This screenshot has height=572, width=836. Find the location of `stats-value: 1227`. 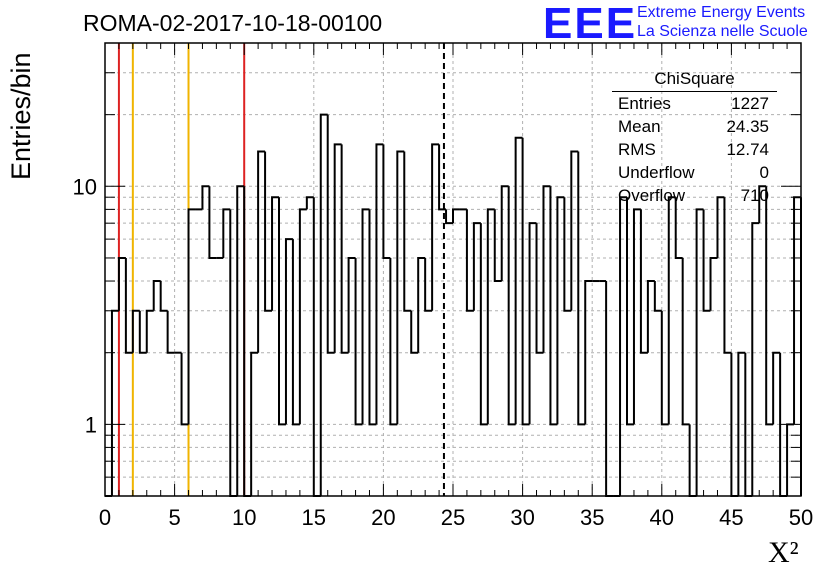

stats-value: 1227 is located at coordinates (750, 103).